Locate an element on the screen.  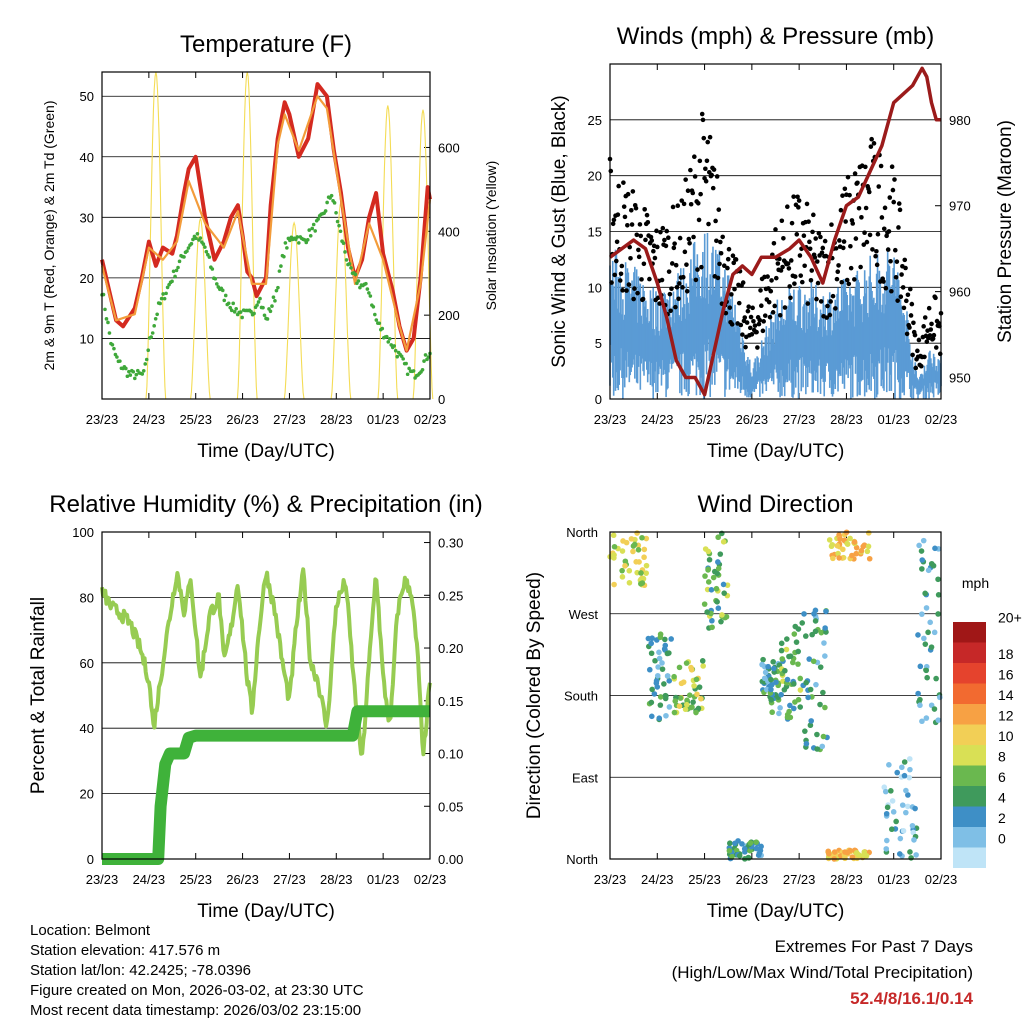
colorbar-label: 4 is located at coordinates (1002, 797).